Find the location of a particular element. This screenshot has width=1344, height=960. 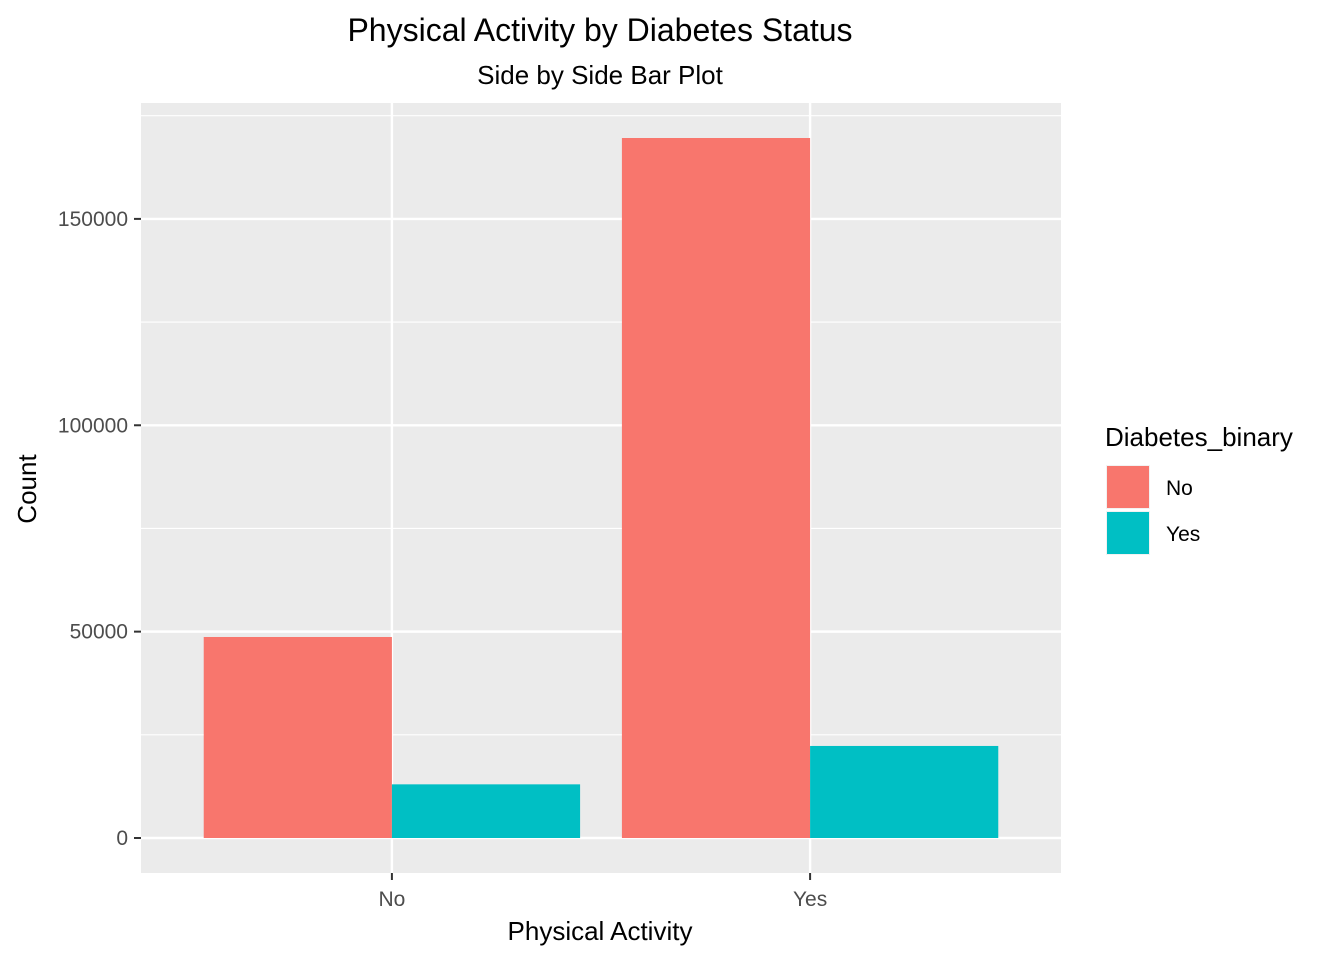

y-tick-label: 0 is located at coordinates (122, 838).